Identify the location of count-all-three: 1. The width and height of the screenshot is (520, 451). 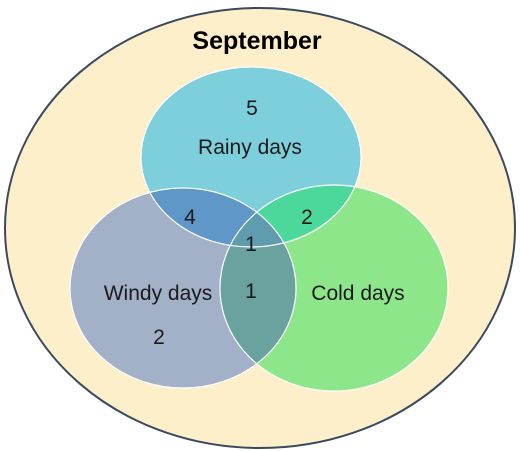
(251, 244).